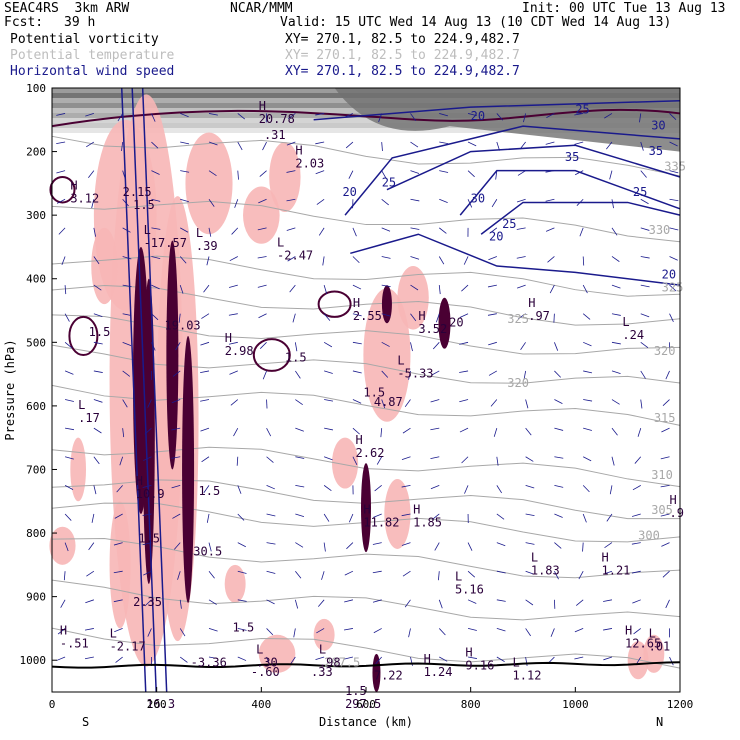 This screenshot has width=740, height=740. What do you see at coordinates (80, 22) in the screenshot?
I see `fcst-value: 39 h` at bounding box center [80, 22].